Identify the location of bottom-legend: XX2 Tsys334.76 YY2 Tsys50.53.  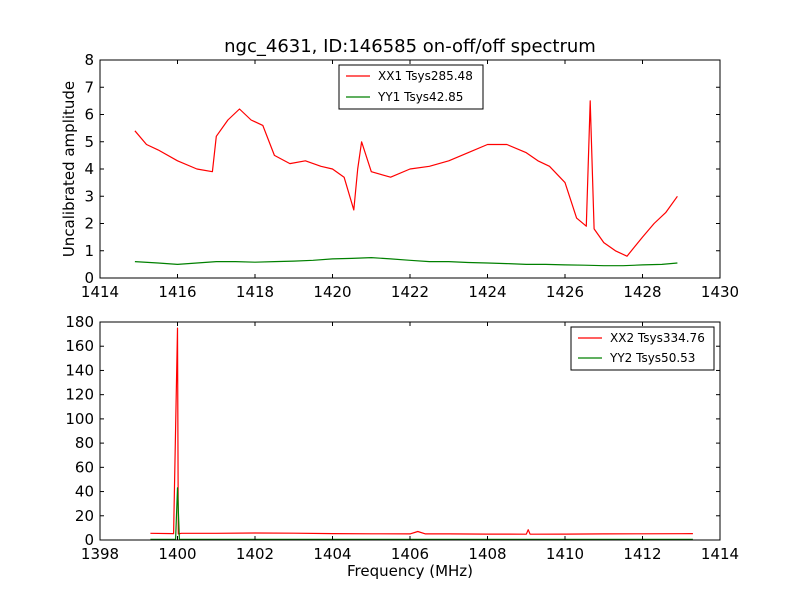
(642, 348).